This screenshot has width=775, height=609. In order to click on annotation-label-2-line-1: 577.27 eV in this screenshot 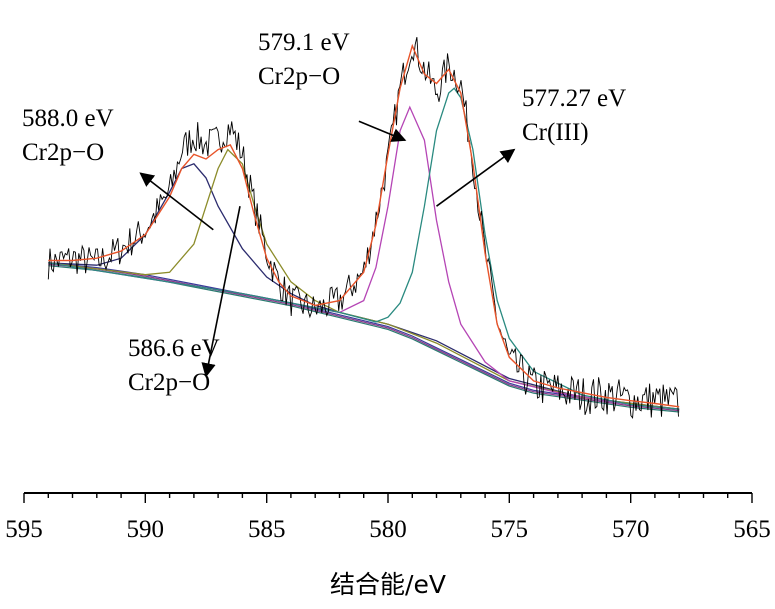, I will do `click(574, 98)`.